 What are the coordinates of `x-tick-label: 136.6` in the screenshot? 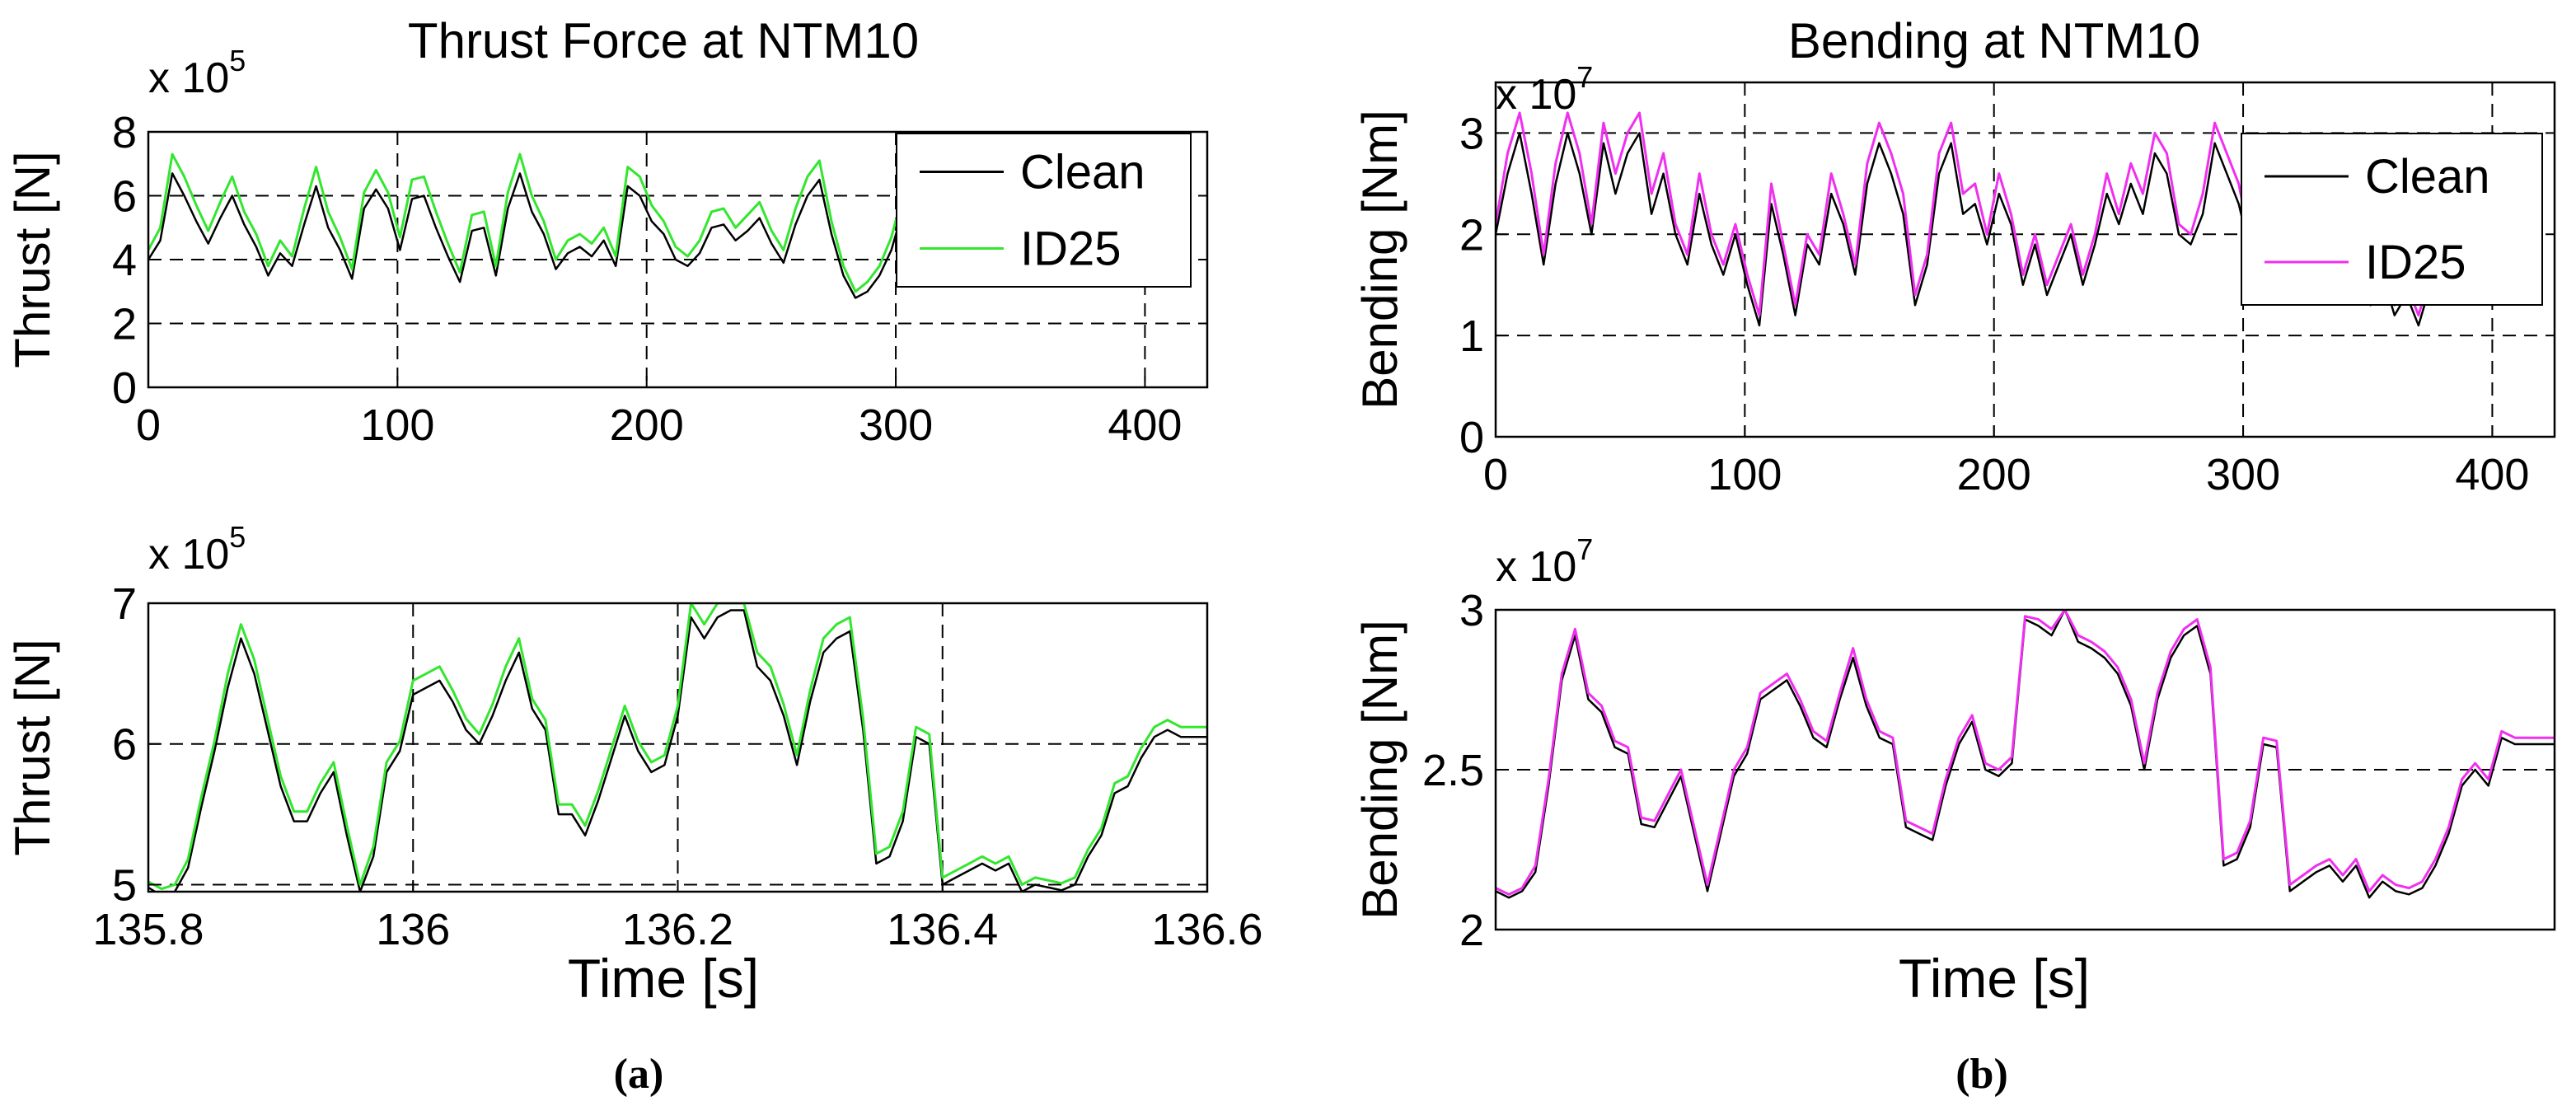 It's located at (1206, 929).